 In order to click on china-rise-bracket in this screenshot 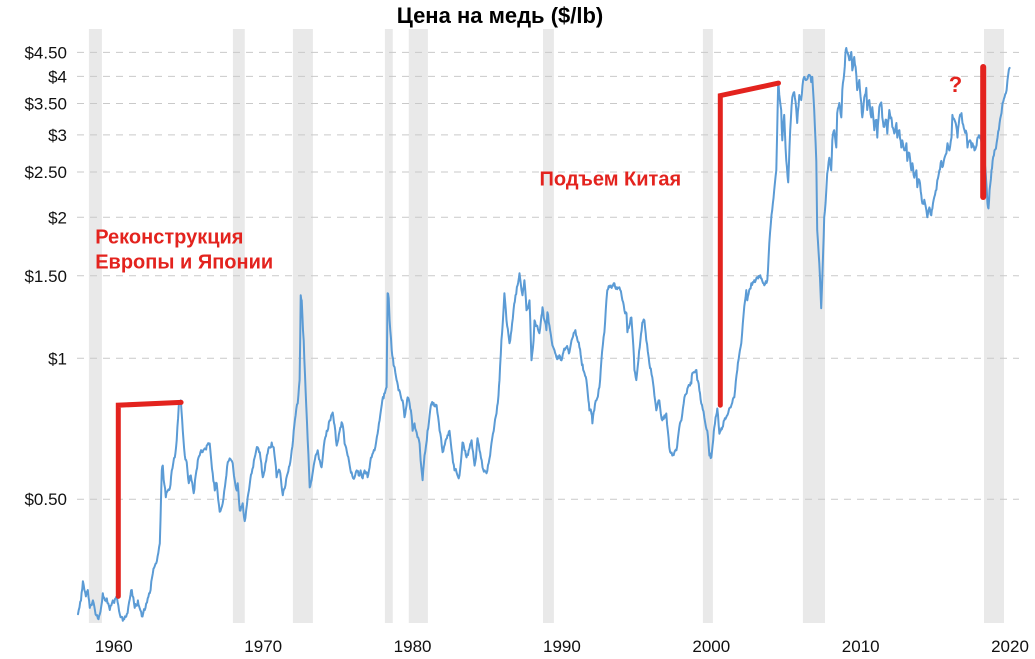, I will do `click(749, 244)`.